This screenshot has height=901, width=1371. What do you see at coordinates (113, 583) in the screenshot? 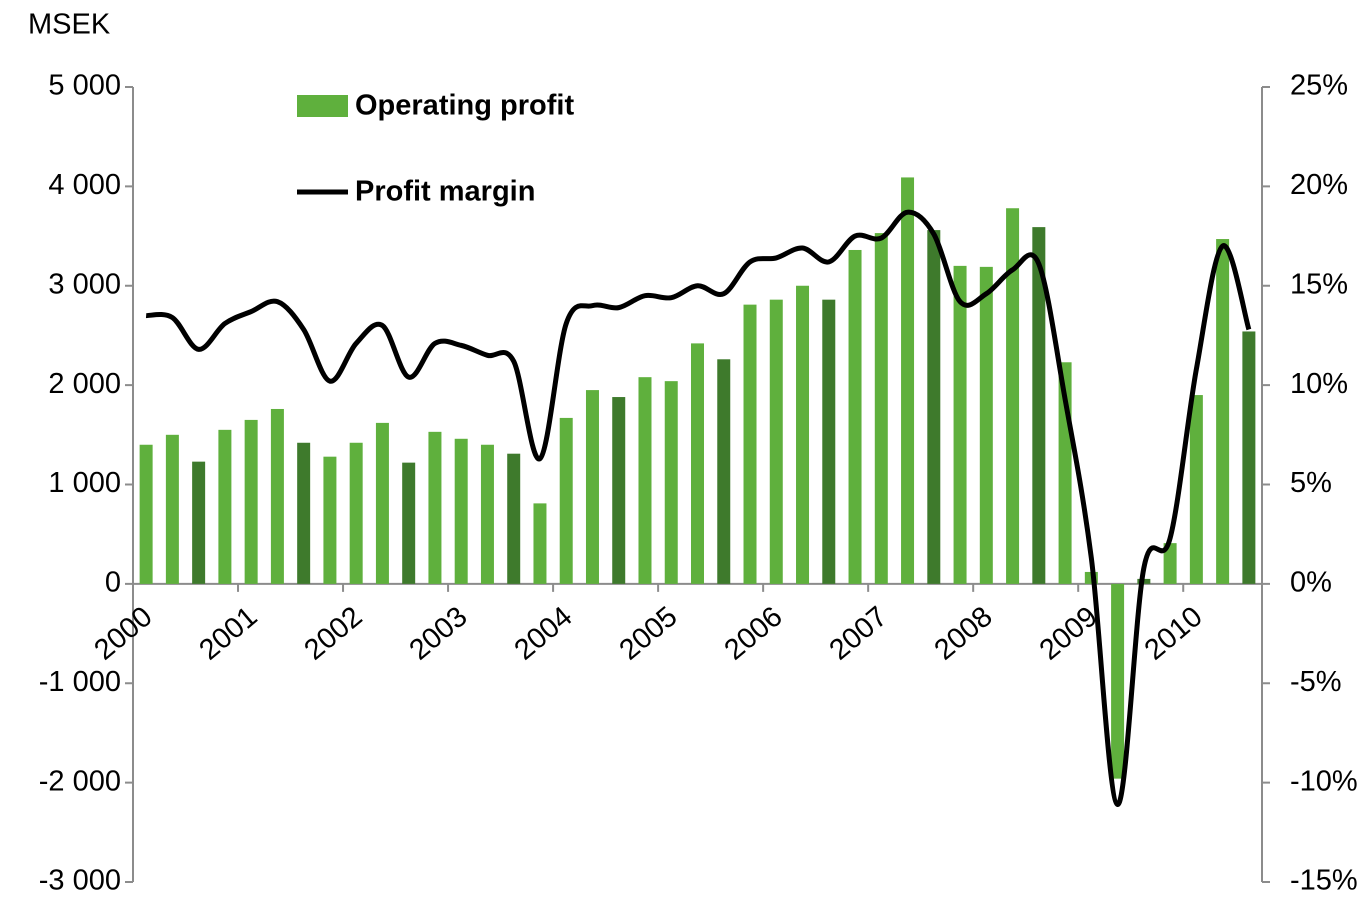
I see `y-tick-label: 0` at bounding box center [113, 583].